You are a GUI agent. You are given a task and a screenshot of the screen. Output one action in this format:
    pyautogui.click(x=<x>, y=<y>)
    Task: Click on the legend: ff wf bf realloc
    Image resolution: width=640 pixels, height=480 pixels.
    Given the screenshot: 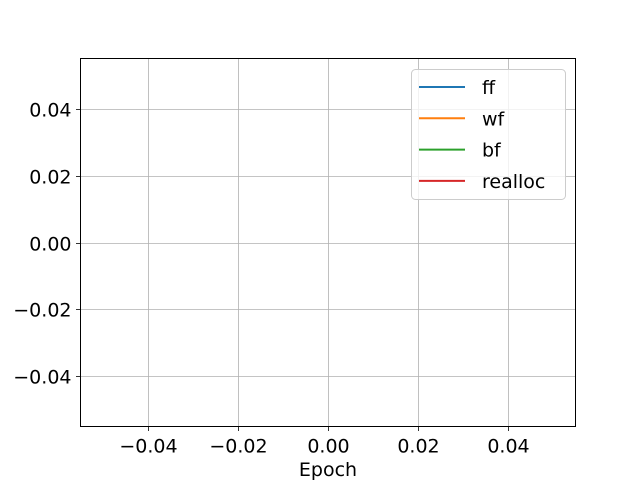 What is the action you would take?
    pyautogui.click(x=488, y=134)
    